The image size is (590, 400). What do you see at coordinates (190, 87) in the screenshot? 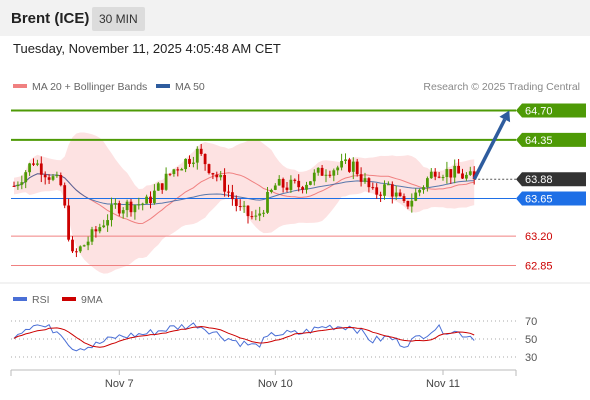
I see `ma50-legend-label: MA 50` at bounding box center [190, 87].